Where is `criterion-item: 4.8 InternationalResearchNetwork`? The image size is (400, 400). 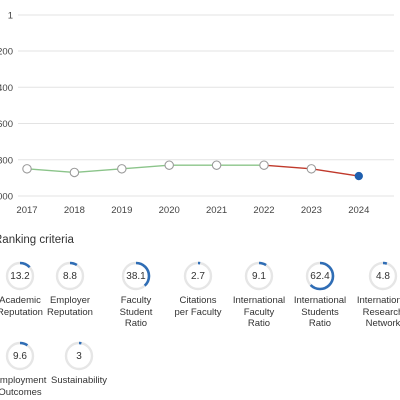 criterion-item: 4.8 InternationalResearchNetwork is located at coordinates (375, 295).